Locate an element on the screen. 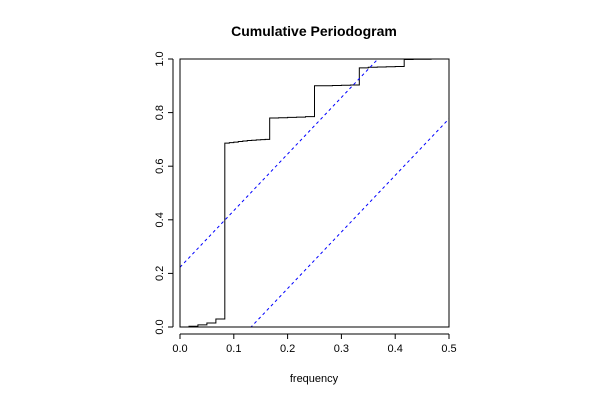  y-tick-label: 0.6 is located at coordinates (160, 166).